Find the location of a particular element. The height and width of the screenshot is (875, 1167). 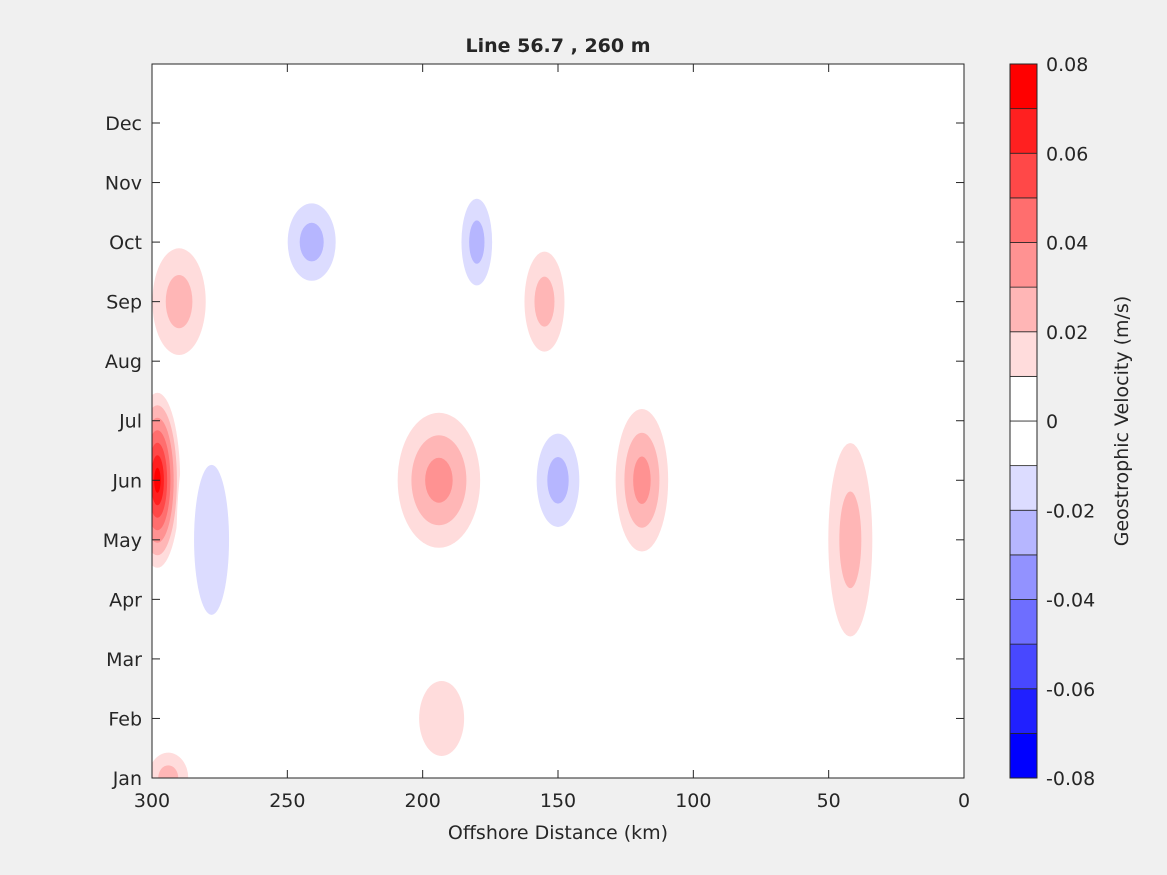

colorbar-frame is located at coordinates (1023, 421).